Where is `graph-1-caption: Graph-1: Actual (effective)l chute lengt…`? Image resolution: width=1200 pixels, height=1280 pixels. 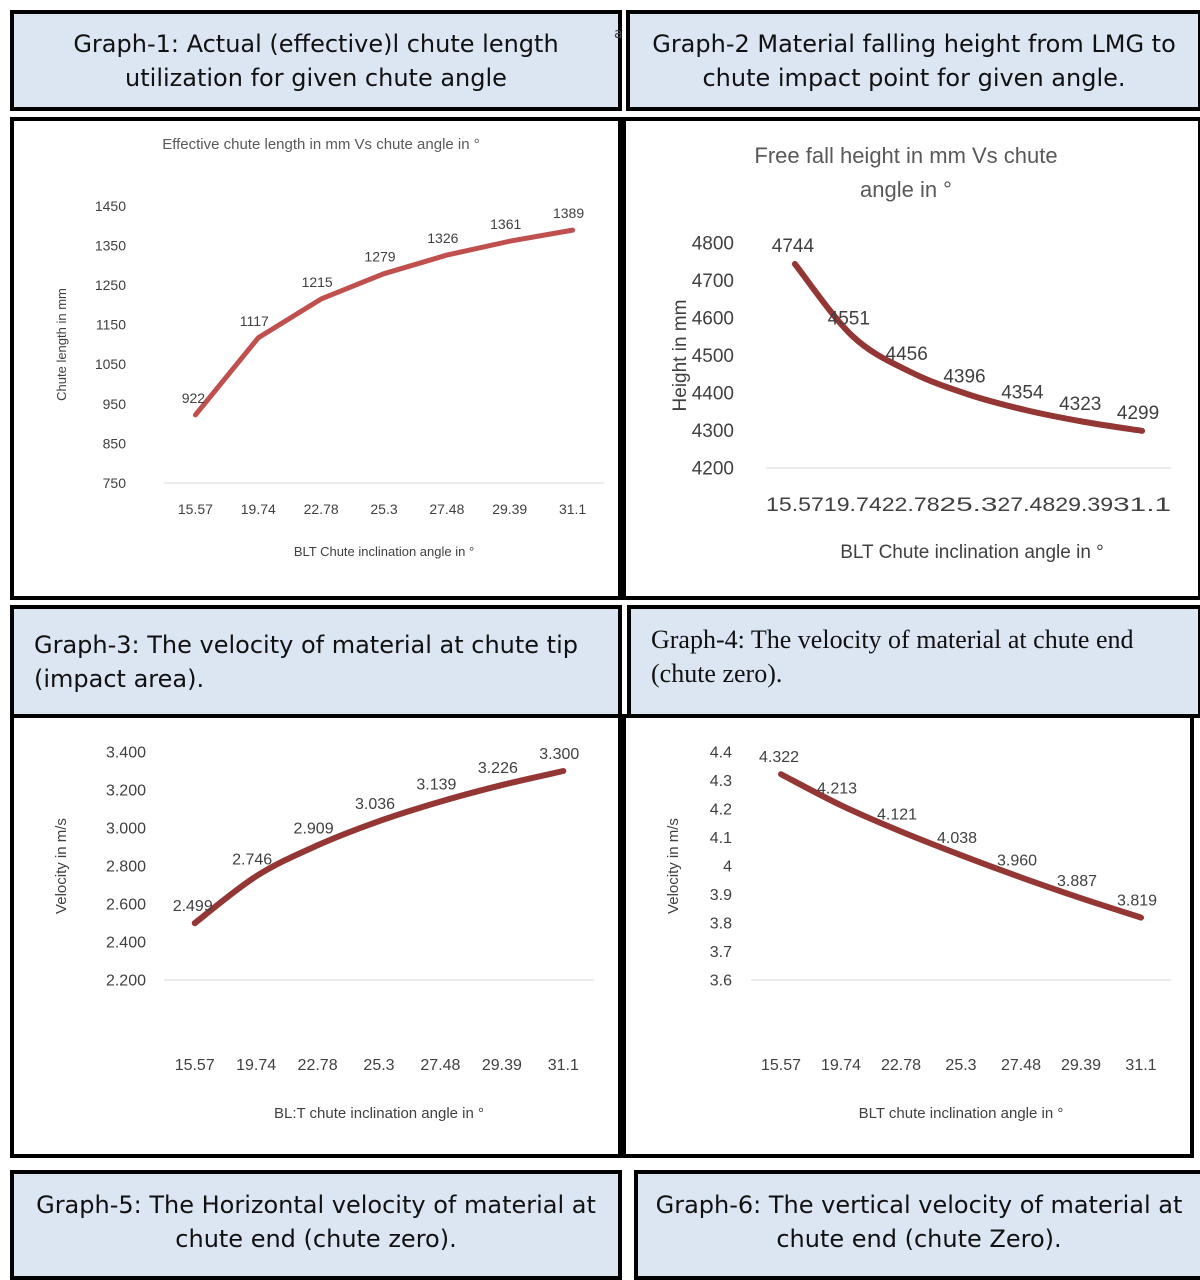
graph-1-caption: Graph-1: Actual (effective)l chute lengt… is located at coordinates (316, 60).